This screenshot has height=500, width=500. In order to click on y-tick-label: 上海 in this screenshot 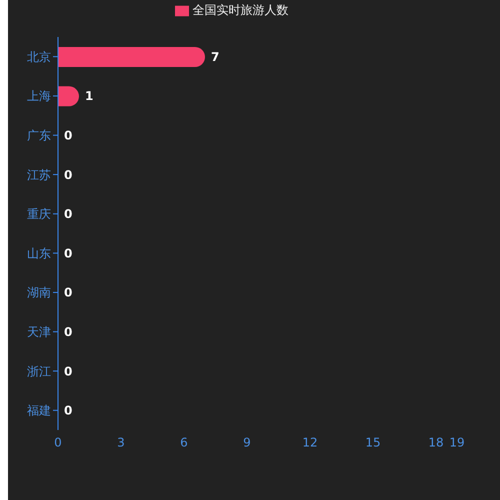, I will do `click(39, 96)`.